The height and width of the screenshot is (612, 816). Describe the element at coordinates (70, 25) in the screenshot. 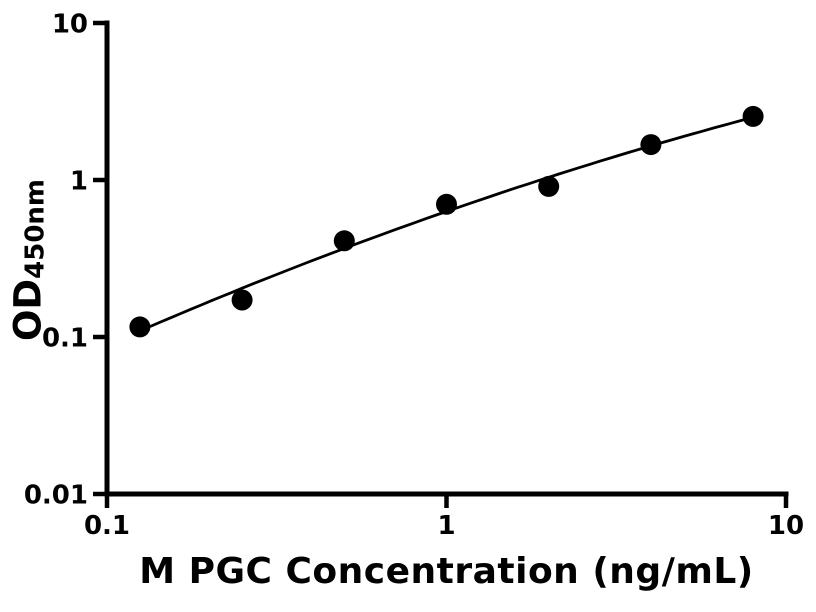

I see `y-tick-label: 10` at that location.